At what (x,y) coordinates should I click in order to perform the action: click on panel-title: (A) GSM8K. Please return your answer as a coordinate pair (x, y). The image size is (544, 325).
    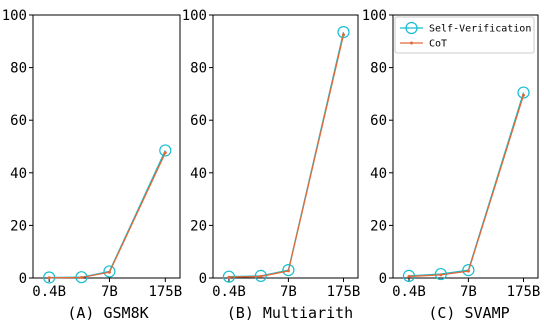
    Looking at the image, I should click on (107, 313).